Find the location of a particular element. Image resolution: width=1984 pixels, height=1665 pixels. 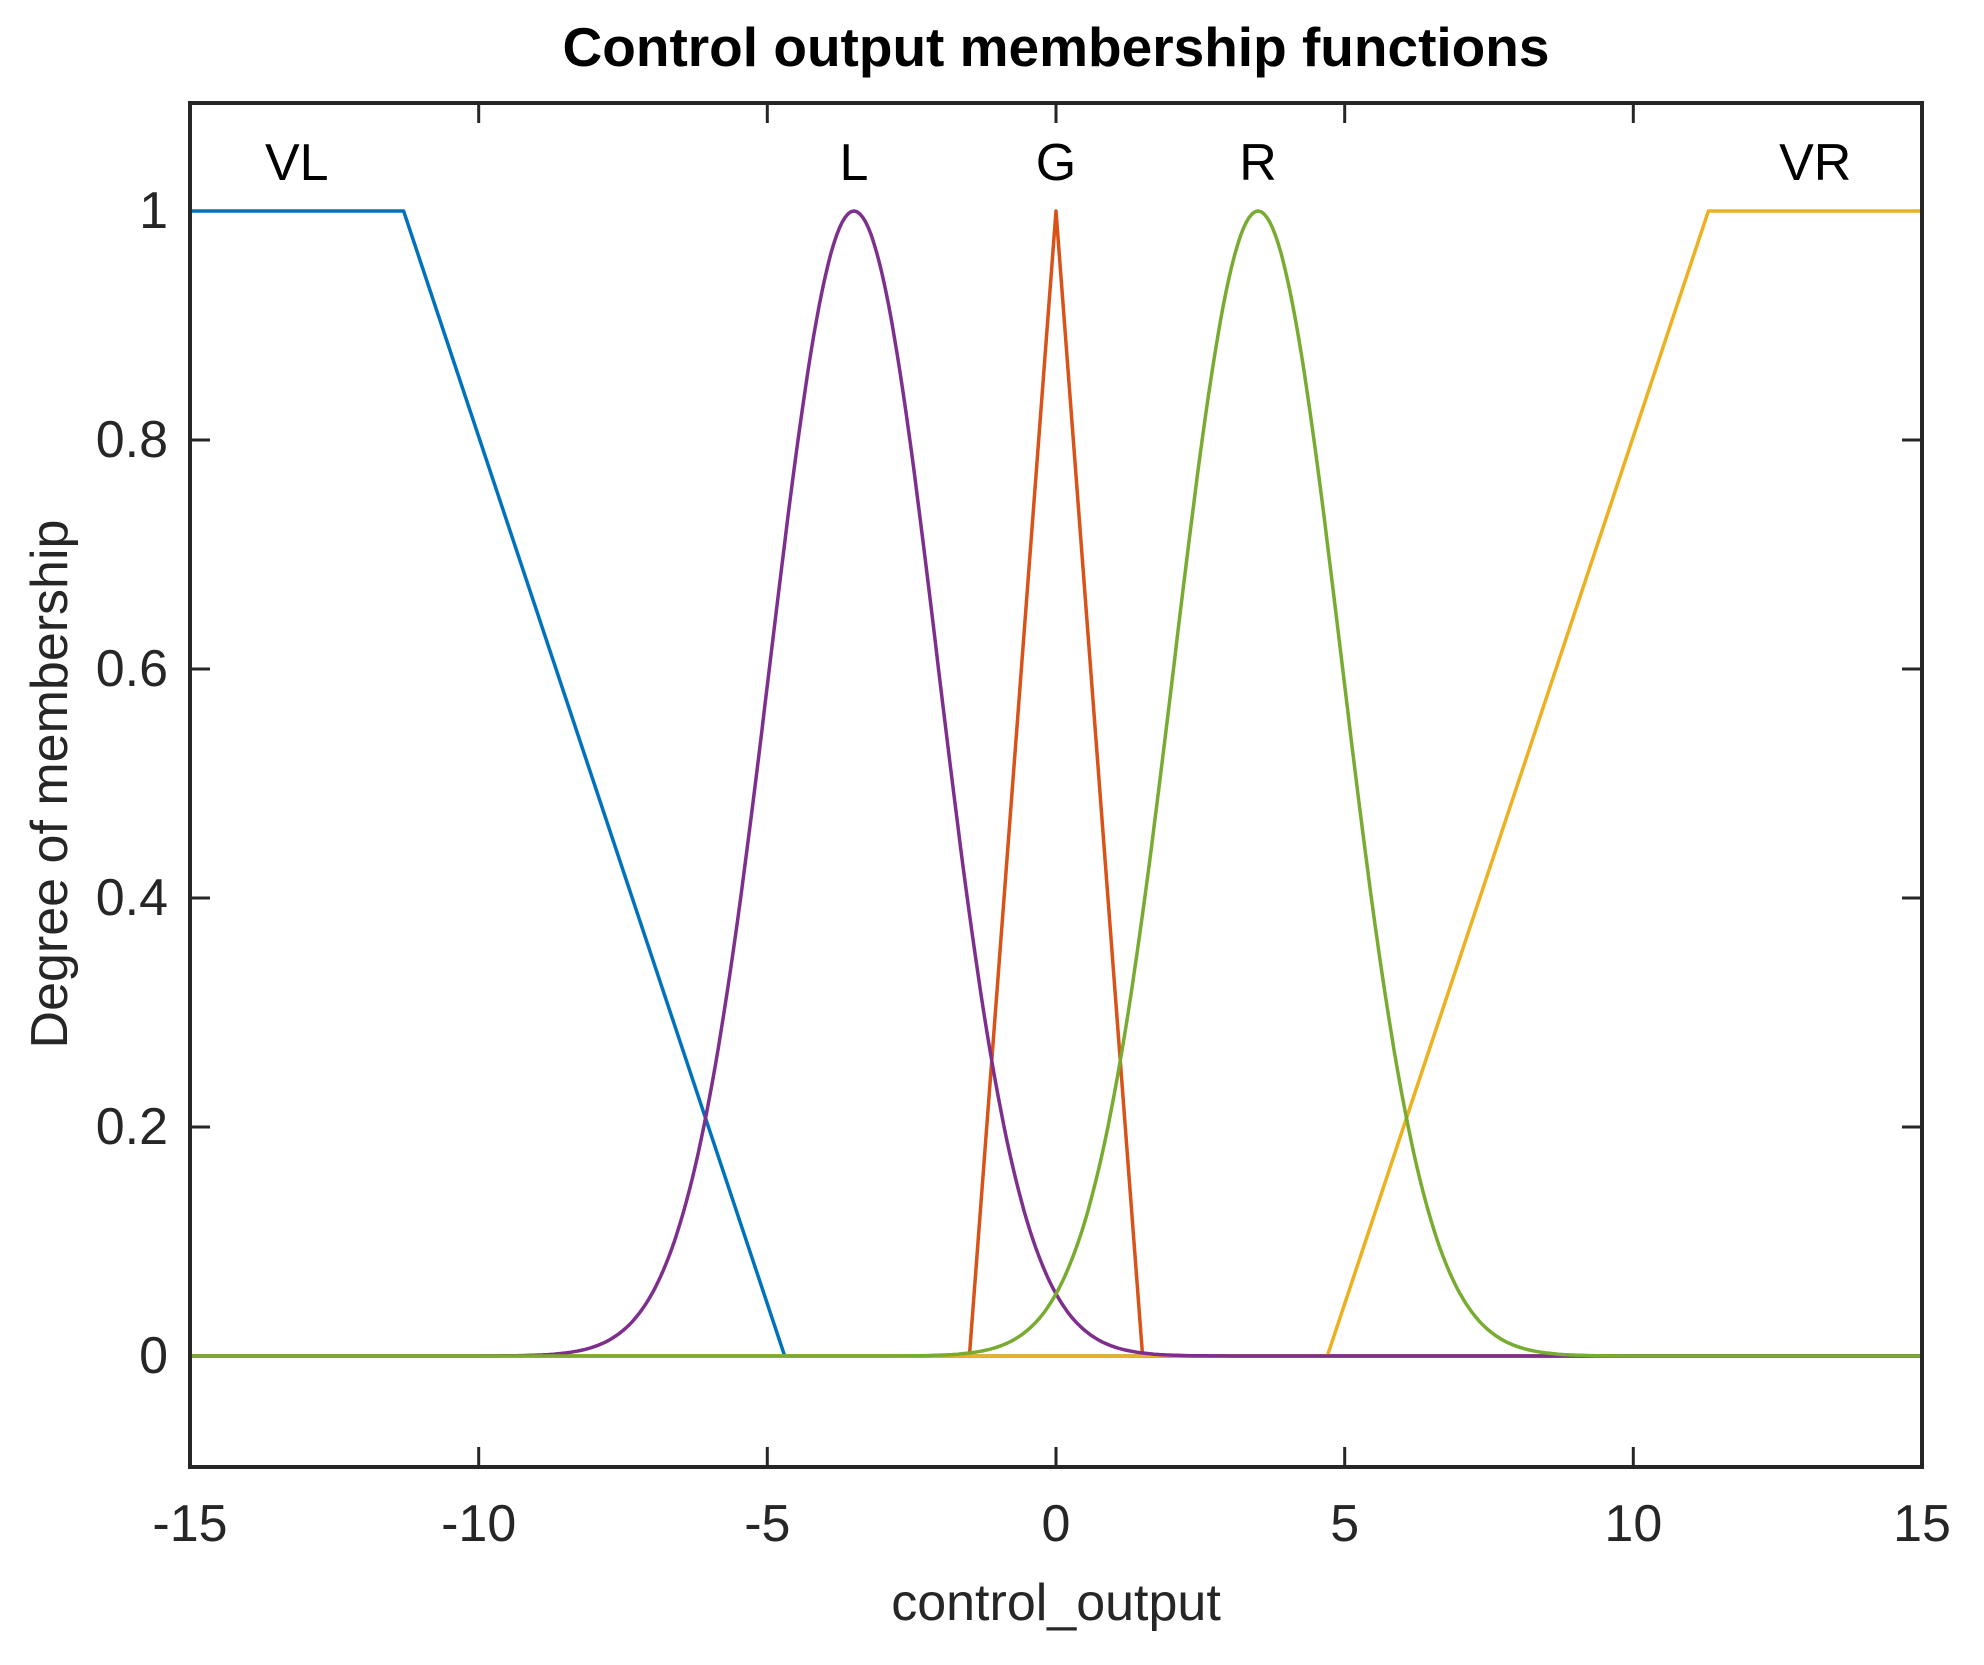

x-tick-label: -15 is located at coordinates (190, 1524).